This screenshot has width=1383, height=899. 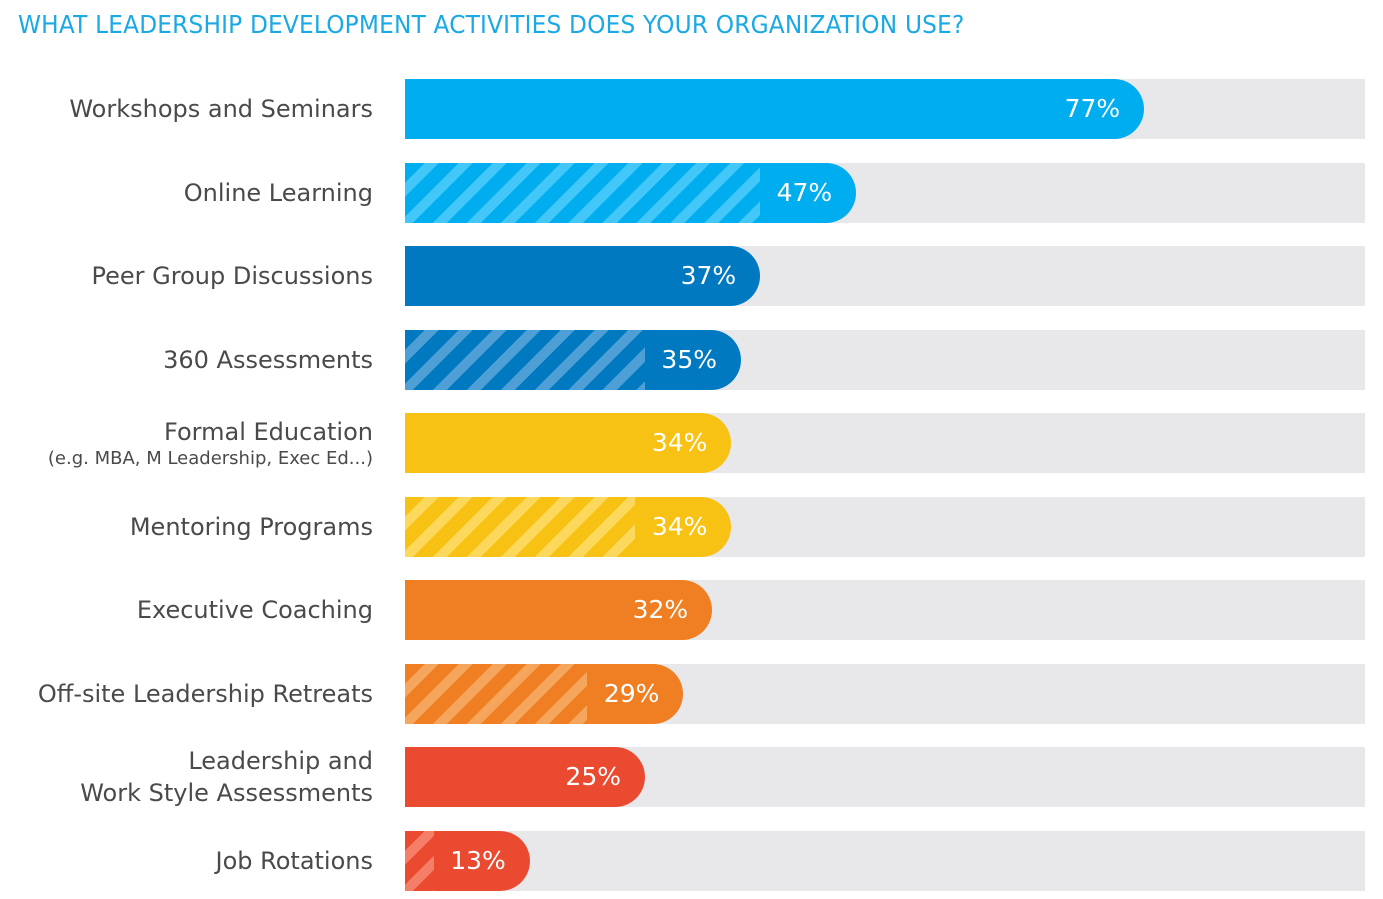 I want to click on bar-row: Mentoring Programs 34%, so click(x=691, y=527).